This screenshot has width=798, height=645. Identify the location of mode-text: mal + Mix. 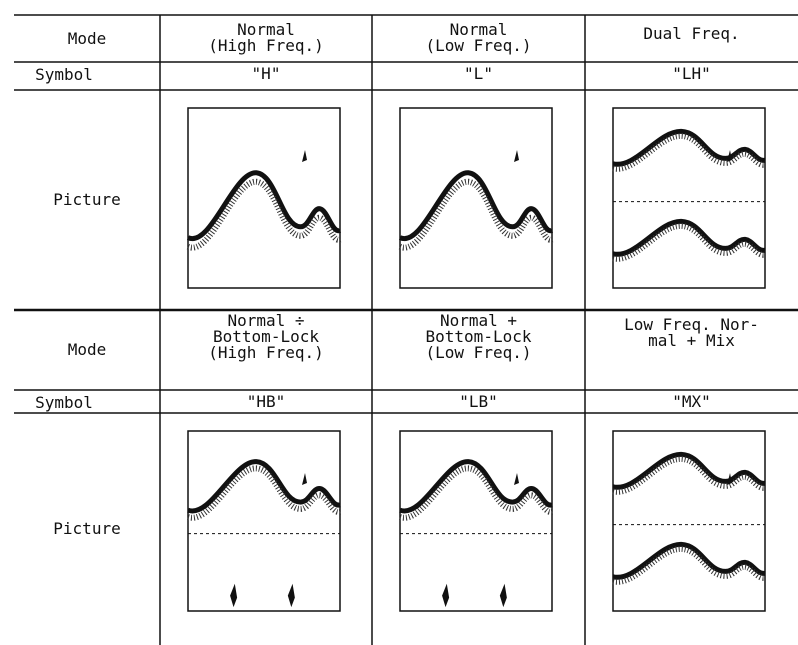
(691, 340).